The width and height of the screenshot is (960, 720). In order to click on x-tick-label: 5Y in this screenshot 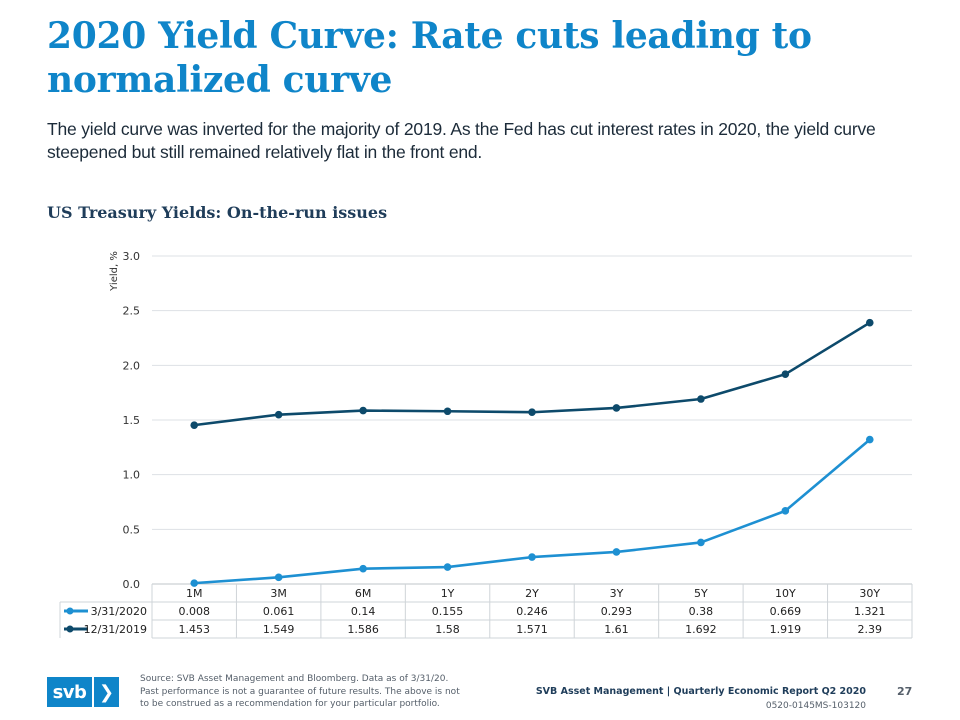, I will do `click(701, 593)`.